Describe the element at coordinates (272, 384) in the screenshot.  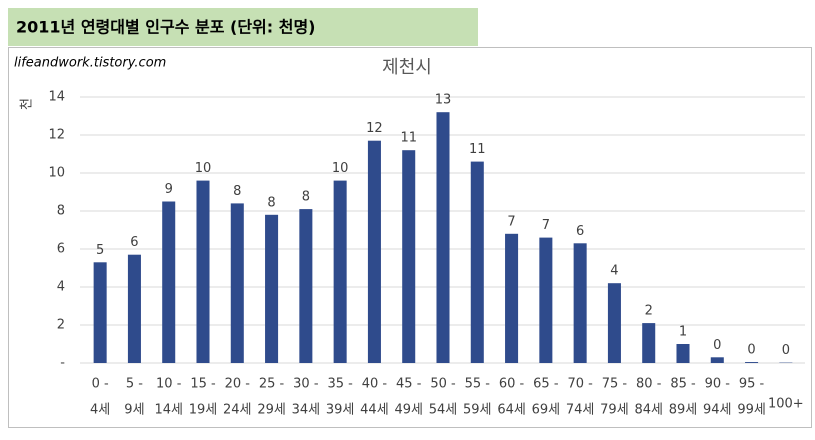
I see `x-tick-label: 25 -` at that location.